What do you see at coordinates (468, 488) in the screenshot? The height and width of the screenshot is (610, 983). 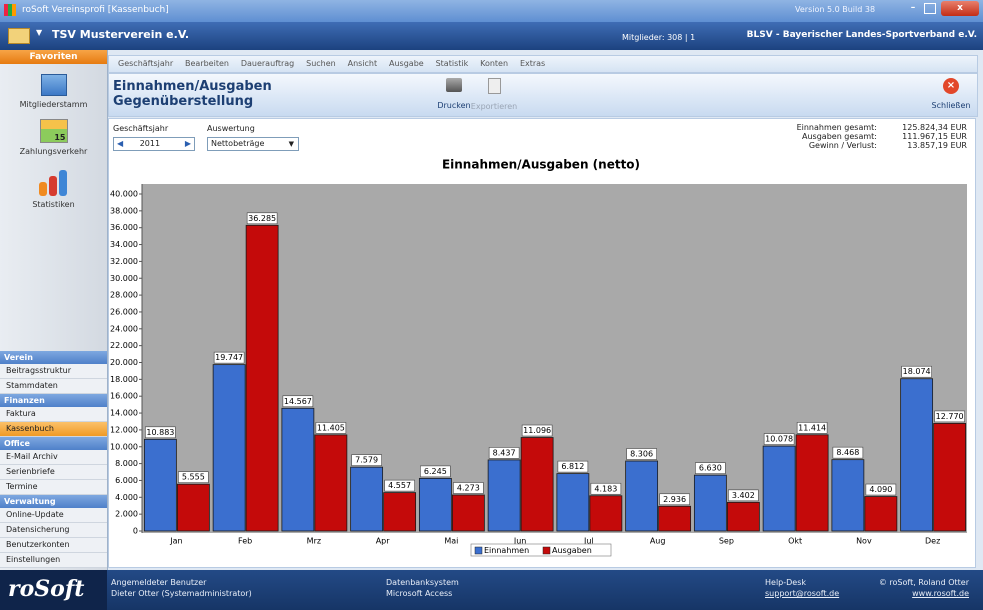 I see `data-label: 4.273` at bounding box center [468, 488].